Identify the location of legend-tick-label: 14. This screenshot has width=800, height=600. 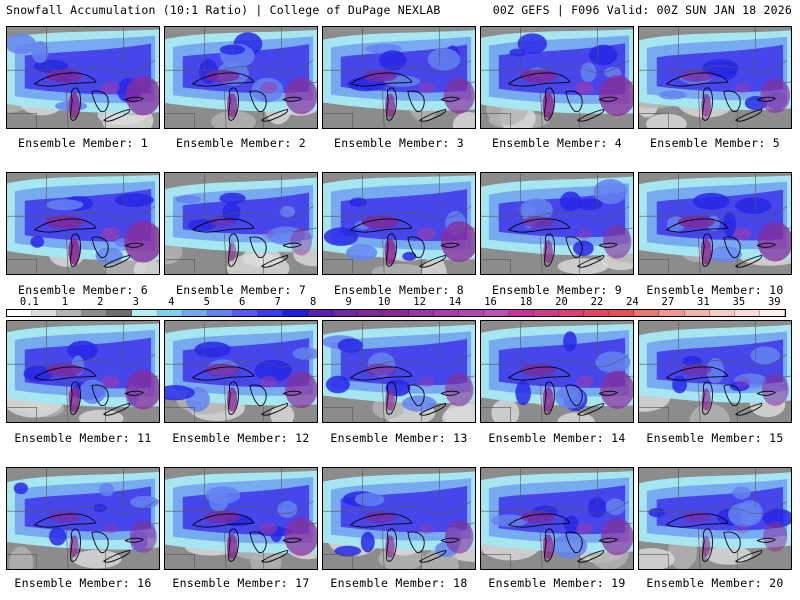
(455, 302).